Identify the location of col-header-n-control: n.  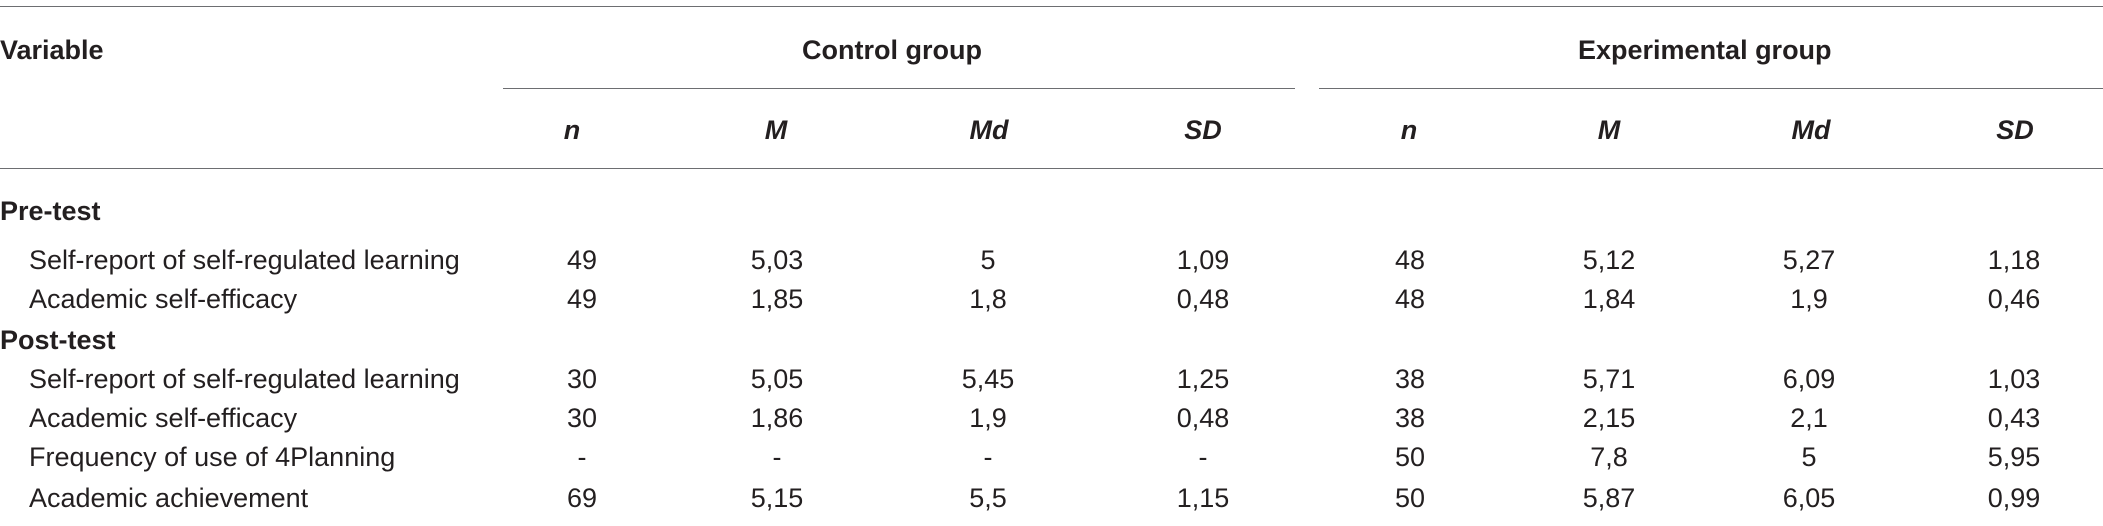
(572, 130).